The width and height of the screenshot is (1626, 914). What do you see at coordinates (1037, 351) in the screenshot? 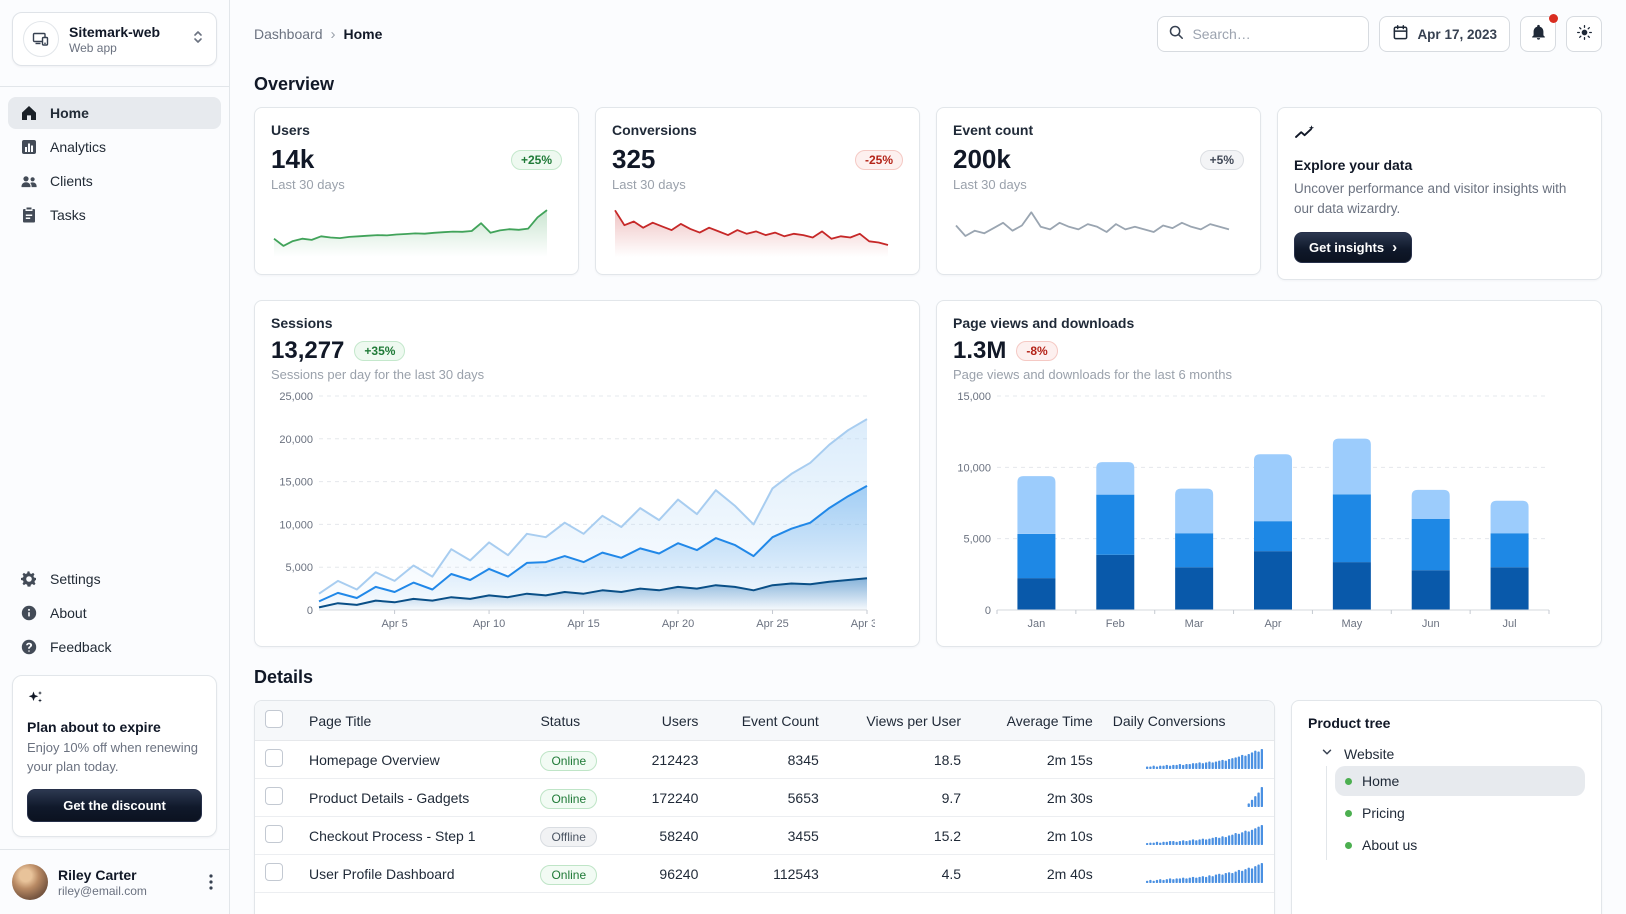
I see `pageviews-chip: -8%` at bounding box center [1037, 351].